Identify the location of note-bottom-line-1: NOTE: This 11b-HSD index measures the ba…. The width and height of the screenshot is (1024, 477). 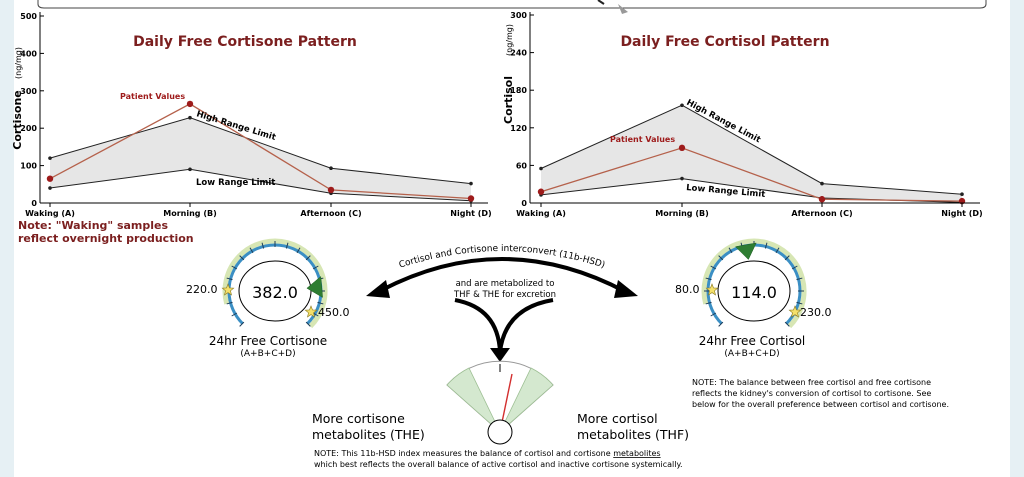
(487, 453).